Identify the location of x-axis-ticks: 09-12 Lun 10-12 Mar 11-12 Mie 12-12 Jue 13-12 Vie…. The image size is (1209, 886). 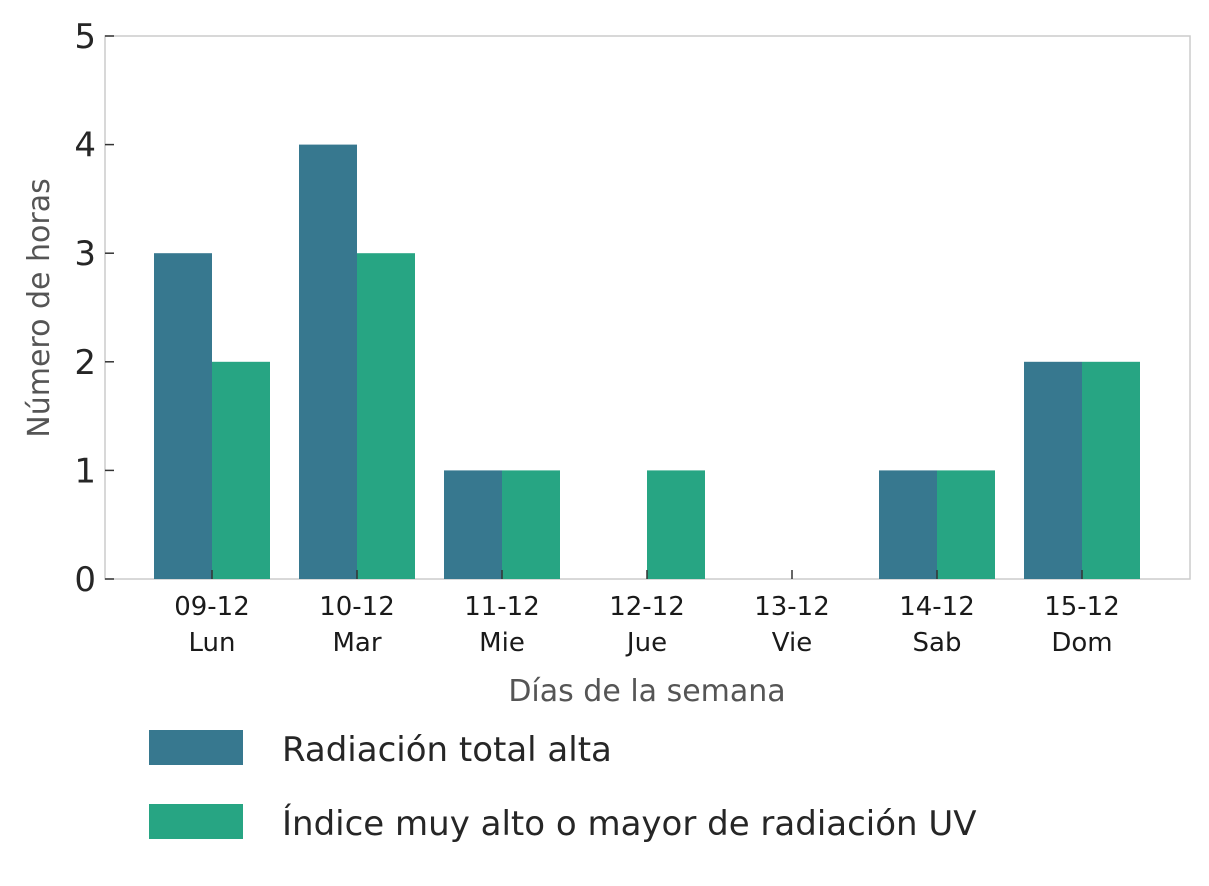
(647, 614).